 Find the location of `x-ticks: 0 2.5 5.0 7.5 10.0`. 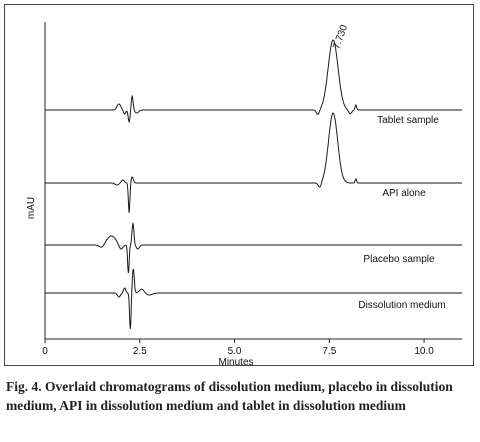

x-ticks: 0 2.5 5.0 7.5 10.0 is located at coordinates (238, 348).